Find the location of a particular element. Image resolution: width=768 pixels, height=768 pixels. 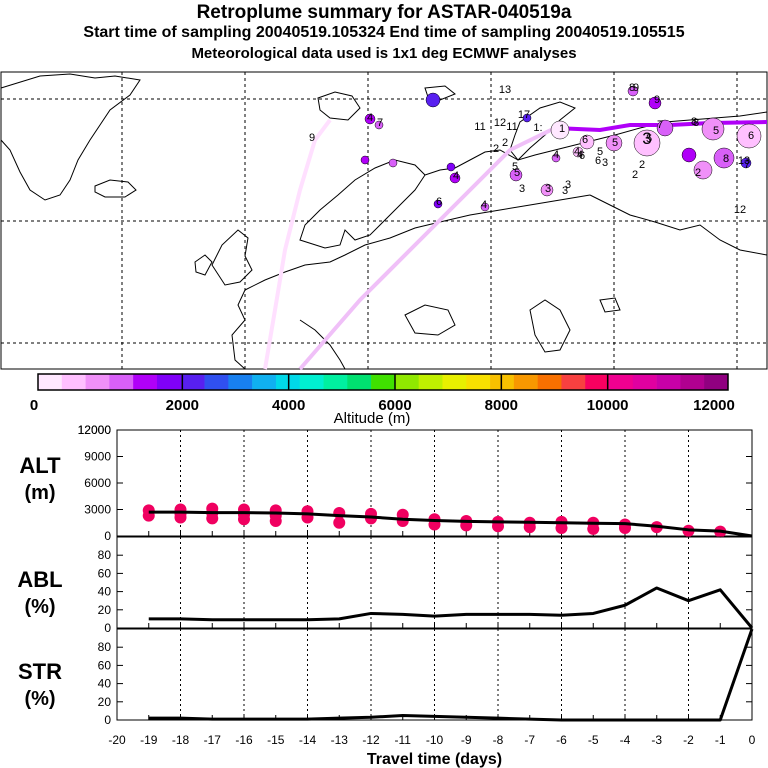

plume-circles is located at coordinates (561, 148).